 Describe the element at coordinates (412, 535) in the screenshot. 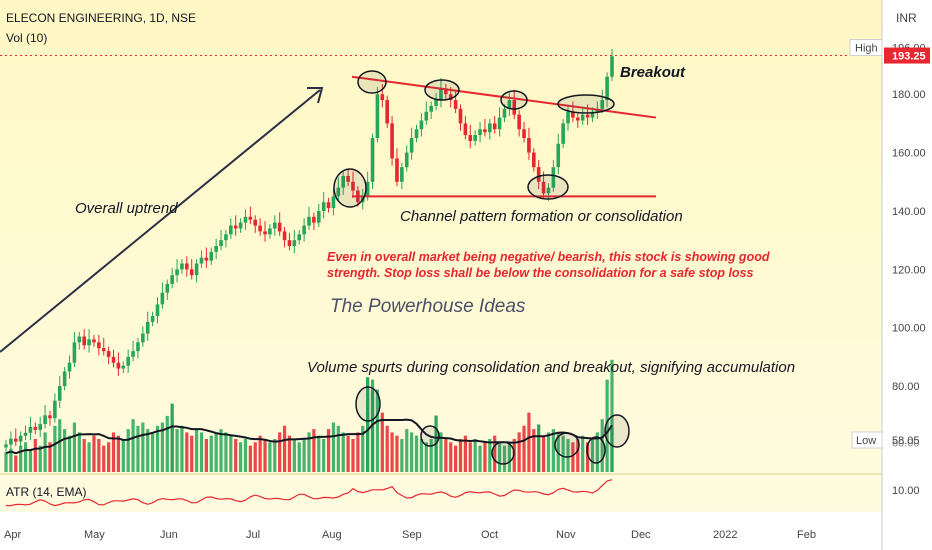

I see `x-axis-tick-label: Sep` at that location.